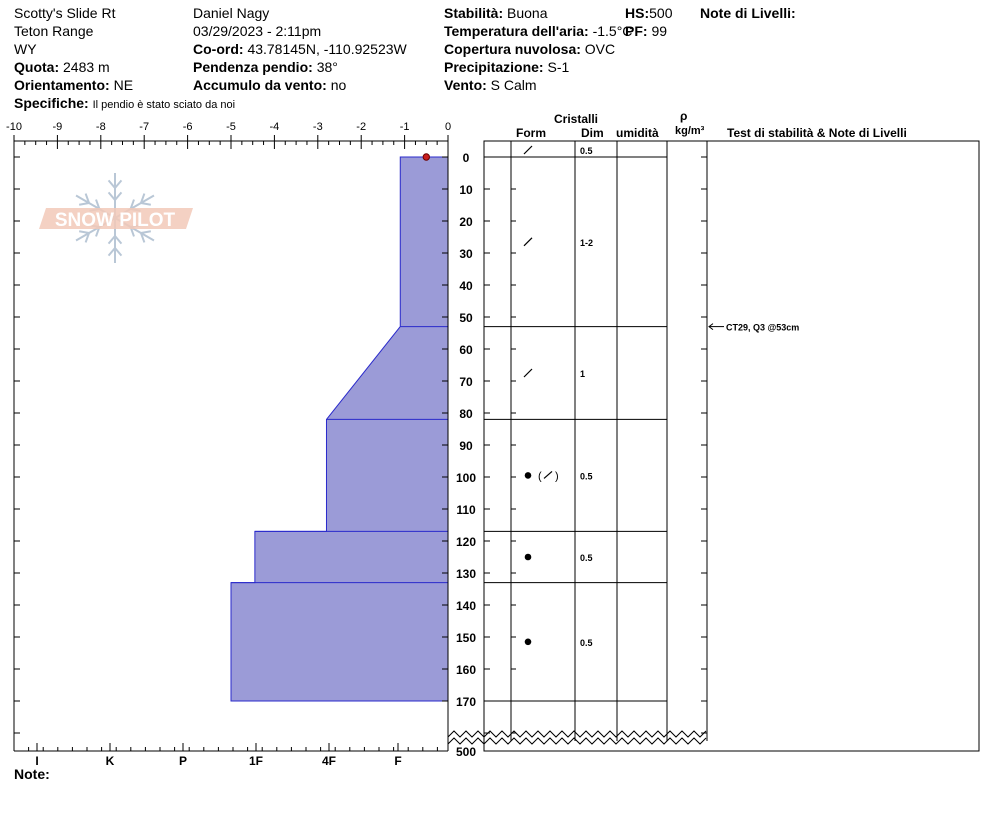 The image size is (994, 840). Describe the element at coordinates (256, 761) in the screenshot. I see `hardness-label: 1F` at that location.